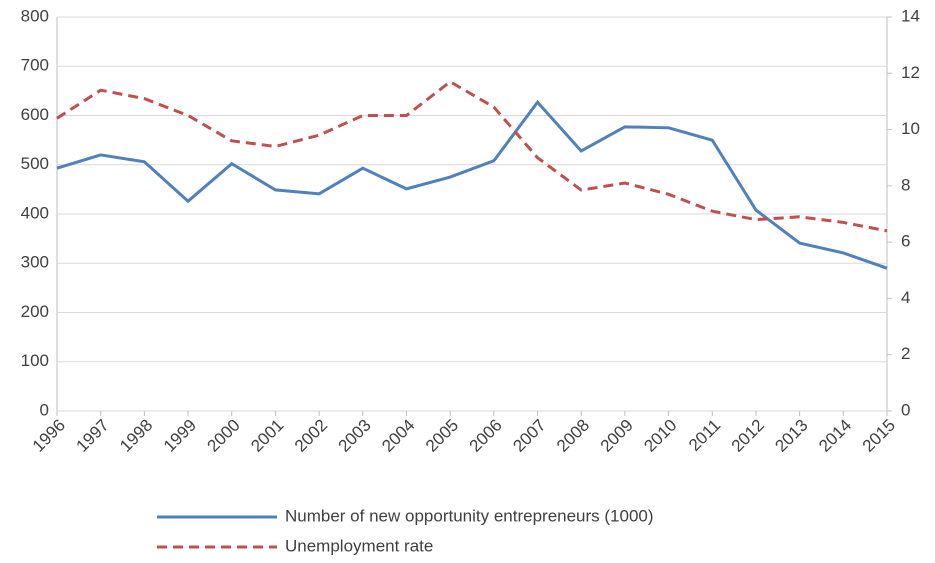 The height and width of the screenshot is (563, 935). What do you see at coordinates (748, 436) in the screenshot?
I see `x-tick-label: 2012` at bounding box center [748, 436].